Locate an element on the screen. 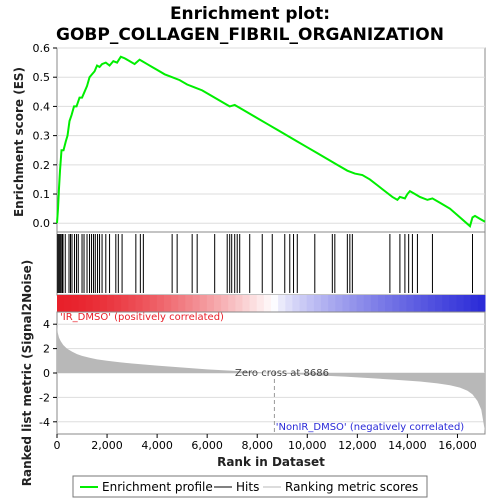 The image size is (500, 500). metric-tick-label: 0 is located at coordinates (46, 373).